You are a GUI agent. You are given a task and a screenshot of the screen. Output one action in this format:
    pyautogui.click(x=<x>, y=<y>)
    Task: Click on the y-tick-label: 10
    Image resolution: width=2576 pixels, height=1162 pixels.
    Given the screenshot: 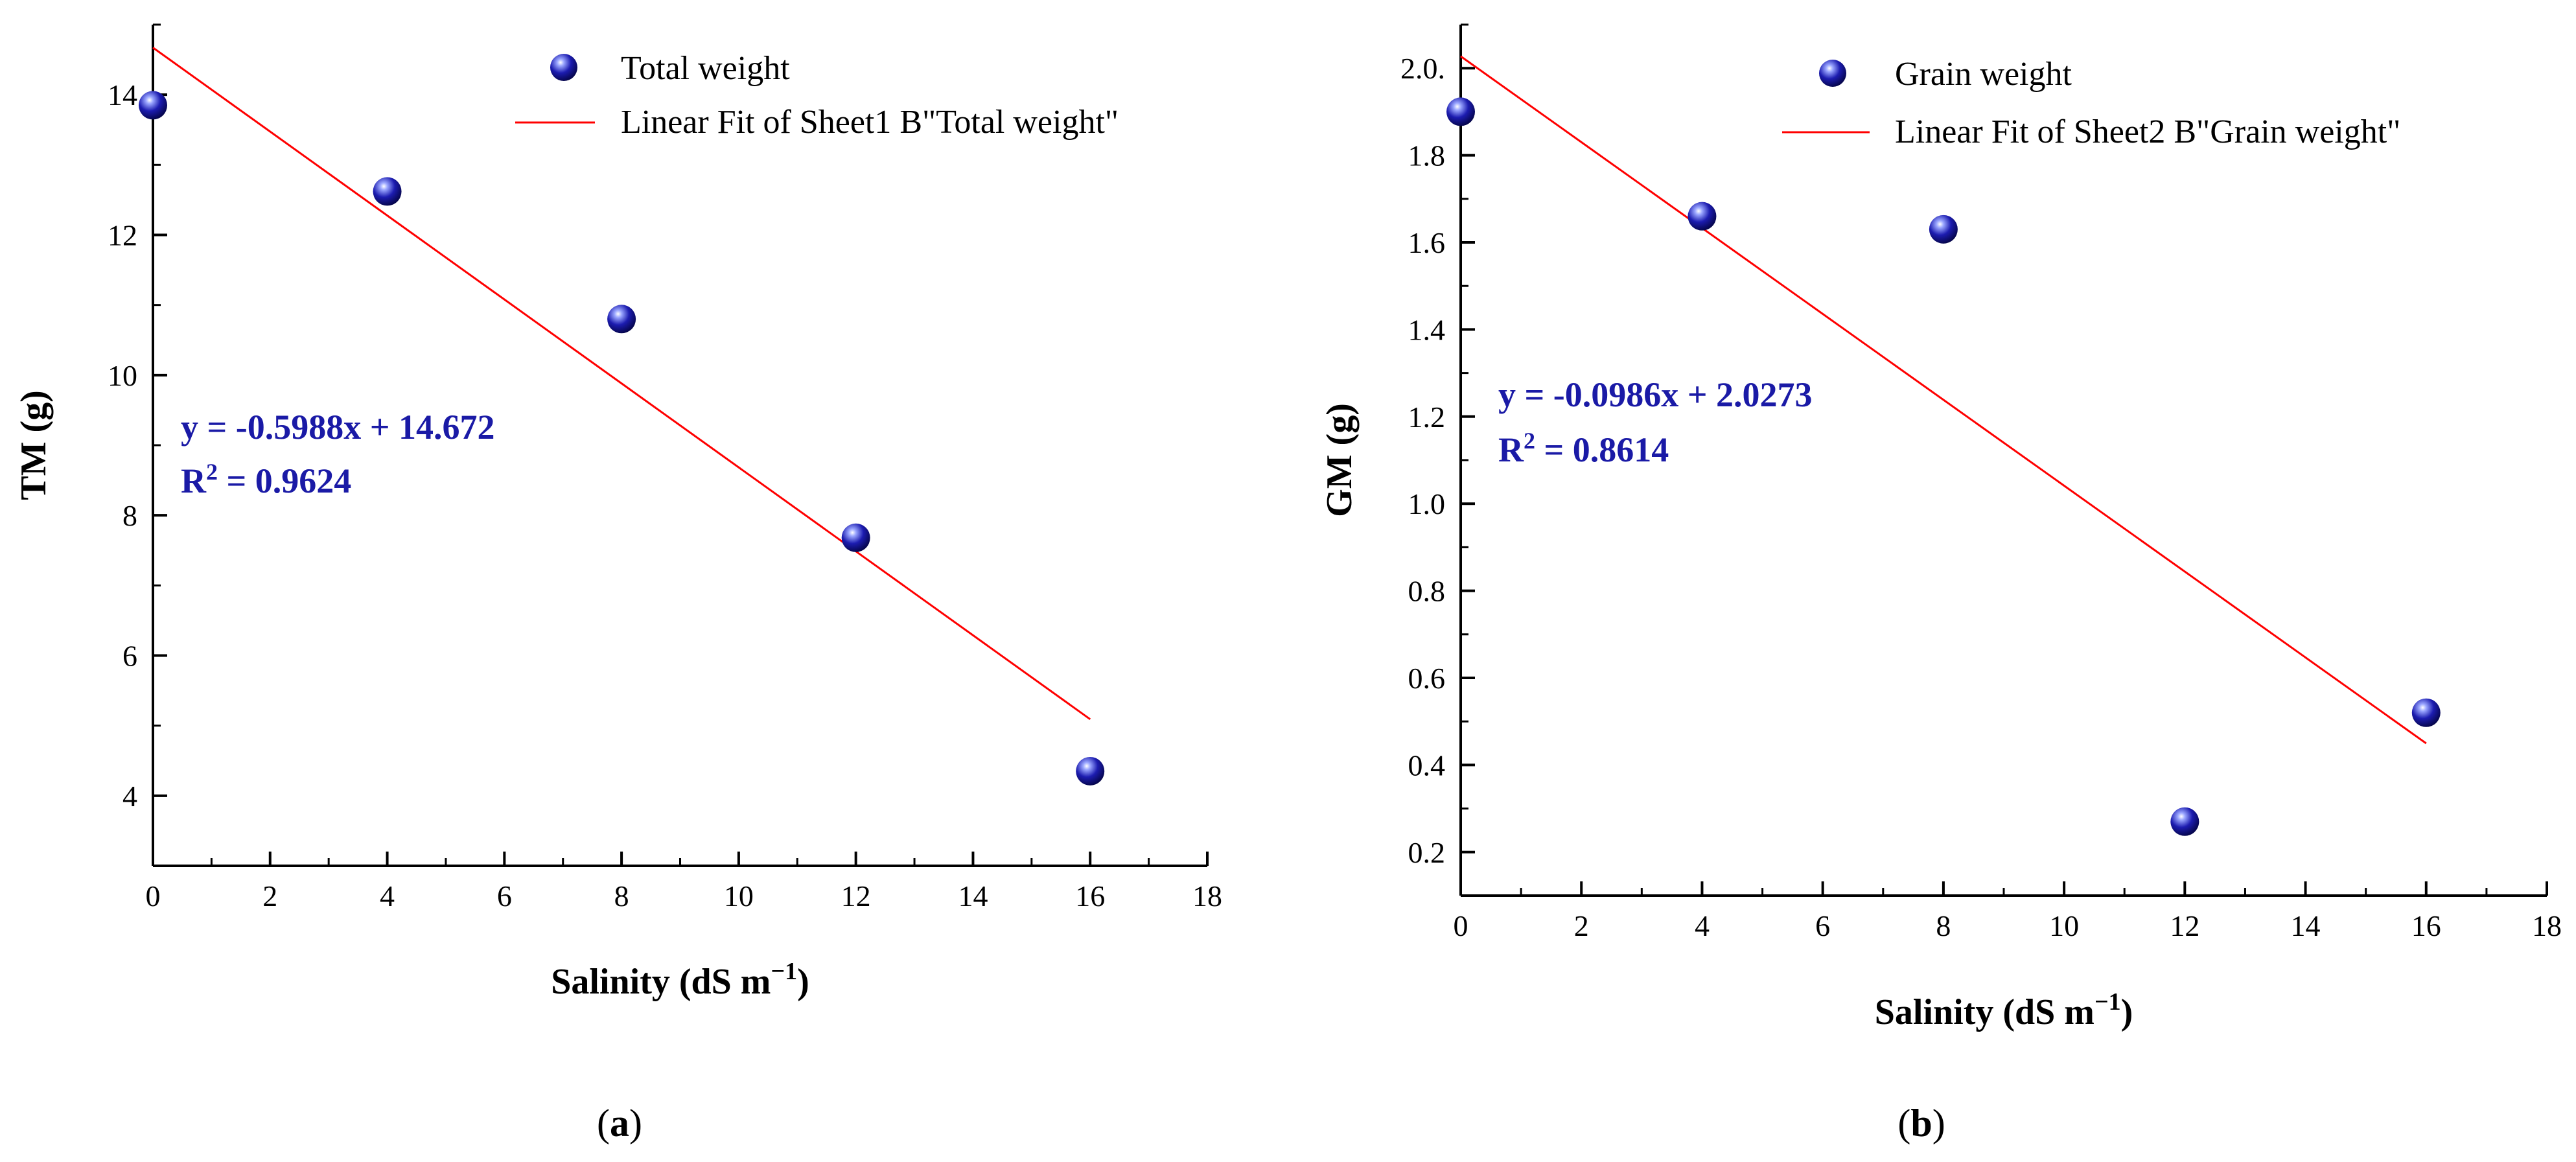 What is the action you would take?
    pyautogui.click(x=123, y=375)
    